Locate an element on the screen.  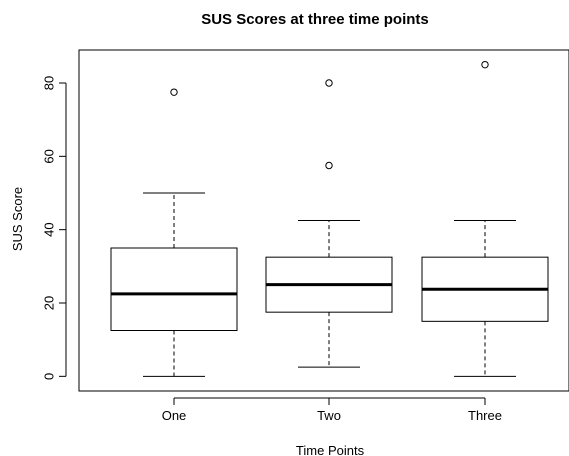
x-tick-label: Two is located at coordinates (329, 415).